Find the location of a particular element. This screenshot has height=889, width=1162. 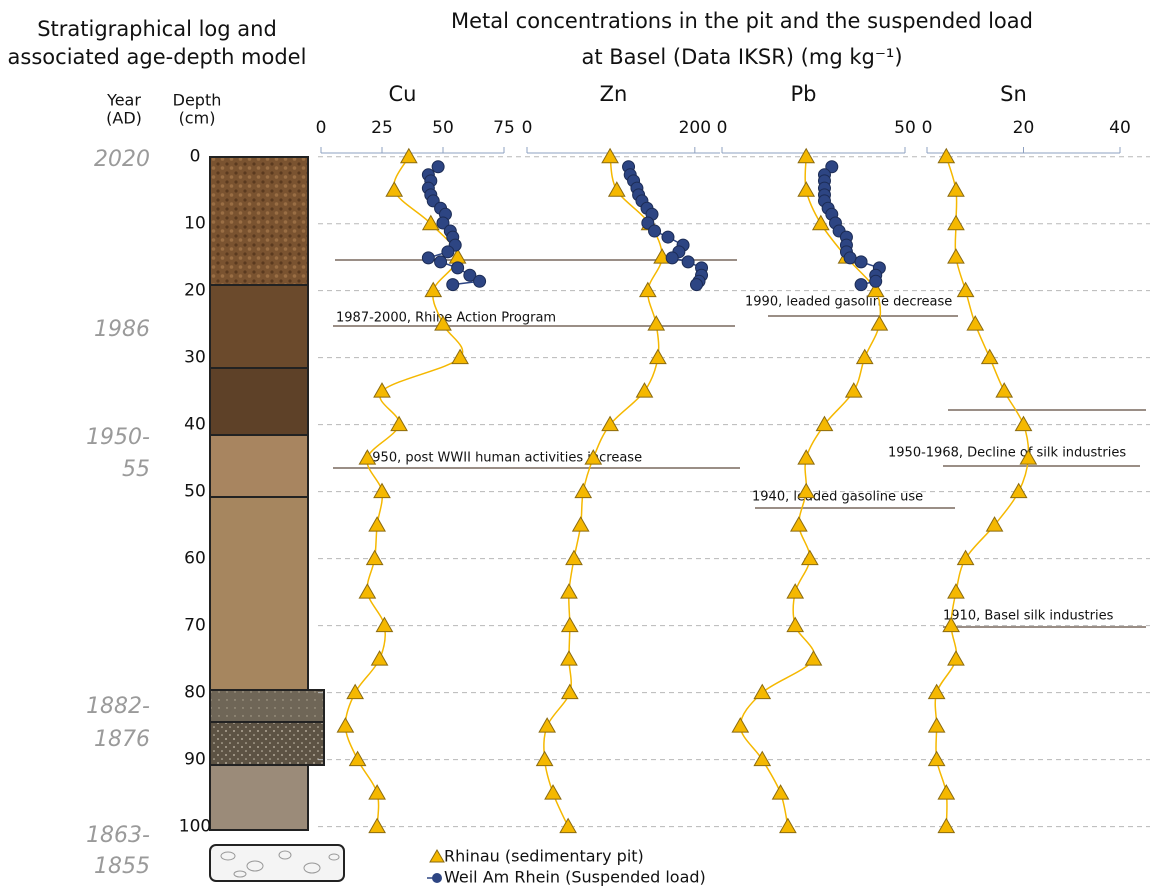

panel-title: Cu is located at coordinates (403, 94).